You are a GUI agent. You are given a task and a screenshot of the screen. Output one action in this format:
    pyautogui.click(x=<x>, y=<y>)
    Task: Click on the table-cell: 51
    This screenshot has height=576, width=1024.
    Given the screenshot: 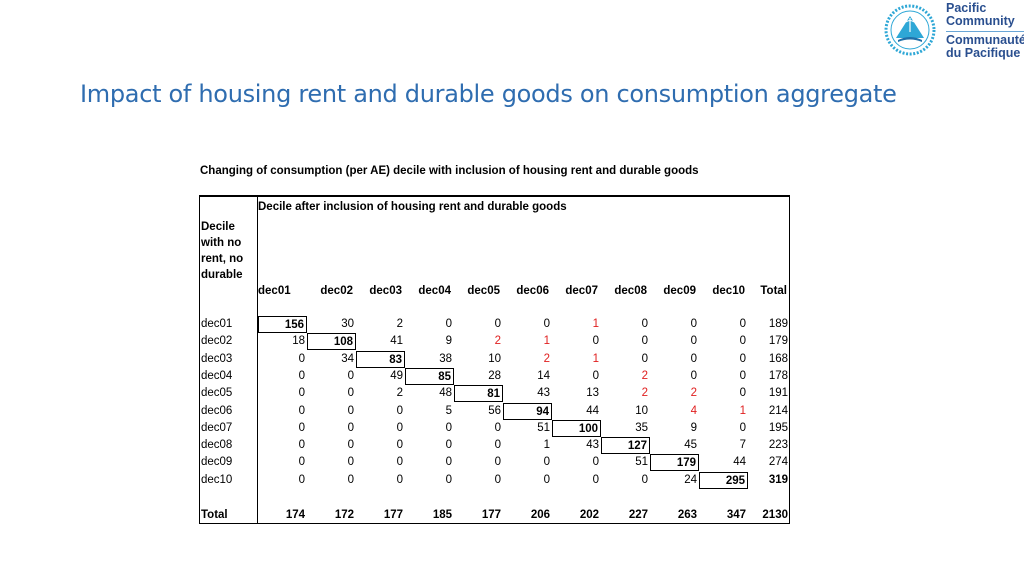 What is the action you would take?
    pyautogui.click(x=641, y=462)
    